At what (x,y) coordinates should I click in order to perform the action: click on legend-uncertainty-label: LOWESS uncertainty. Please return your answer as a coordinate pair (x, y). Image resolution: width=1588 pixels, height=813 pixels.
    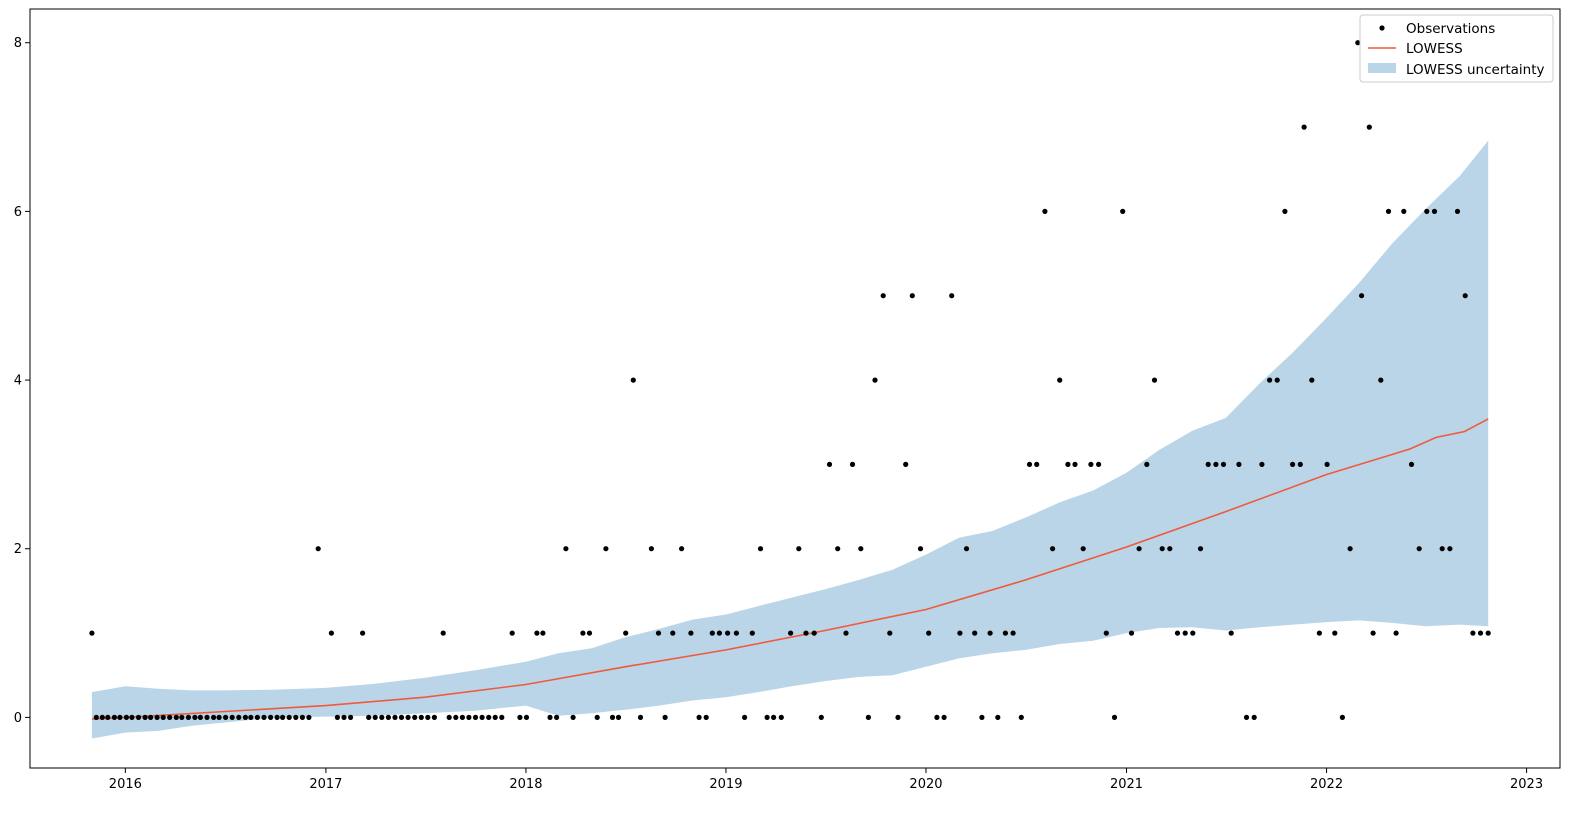
    Looking at the image, I should click on (1475, 70).